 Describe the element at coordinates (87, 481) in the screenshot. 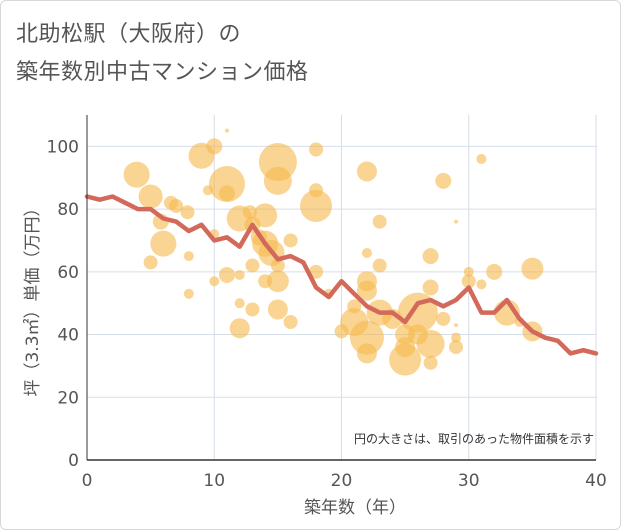

I see `x-tick-label: 0` at that location.